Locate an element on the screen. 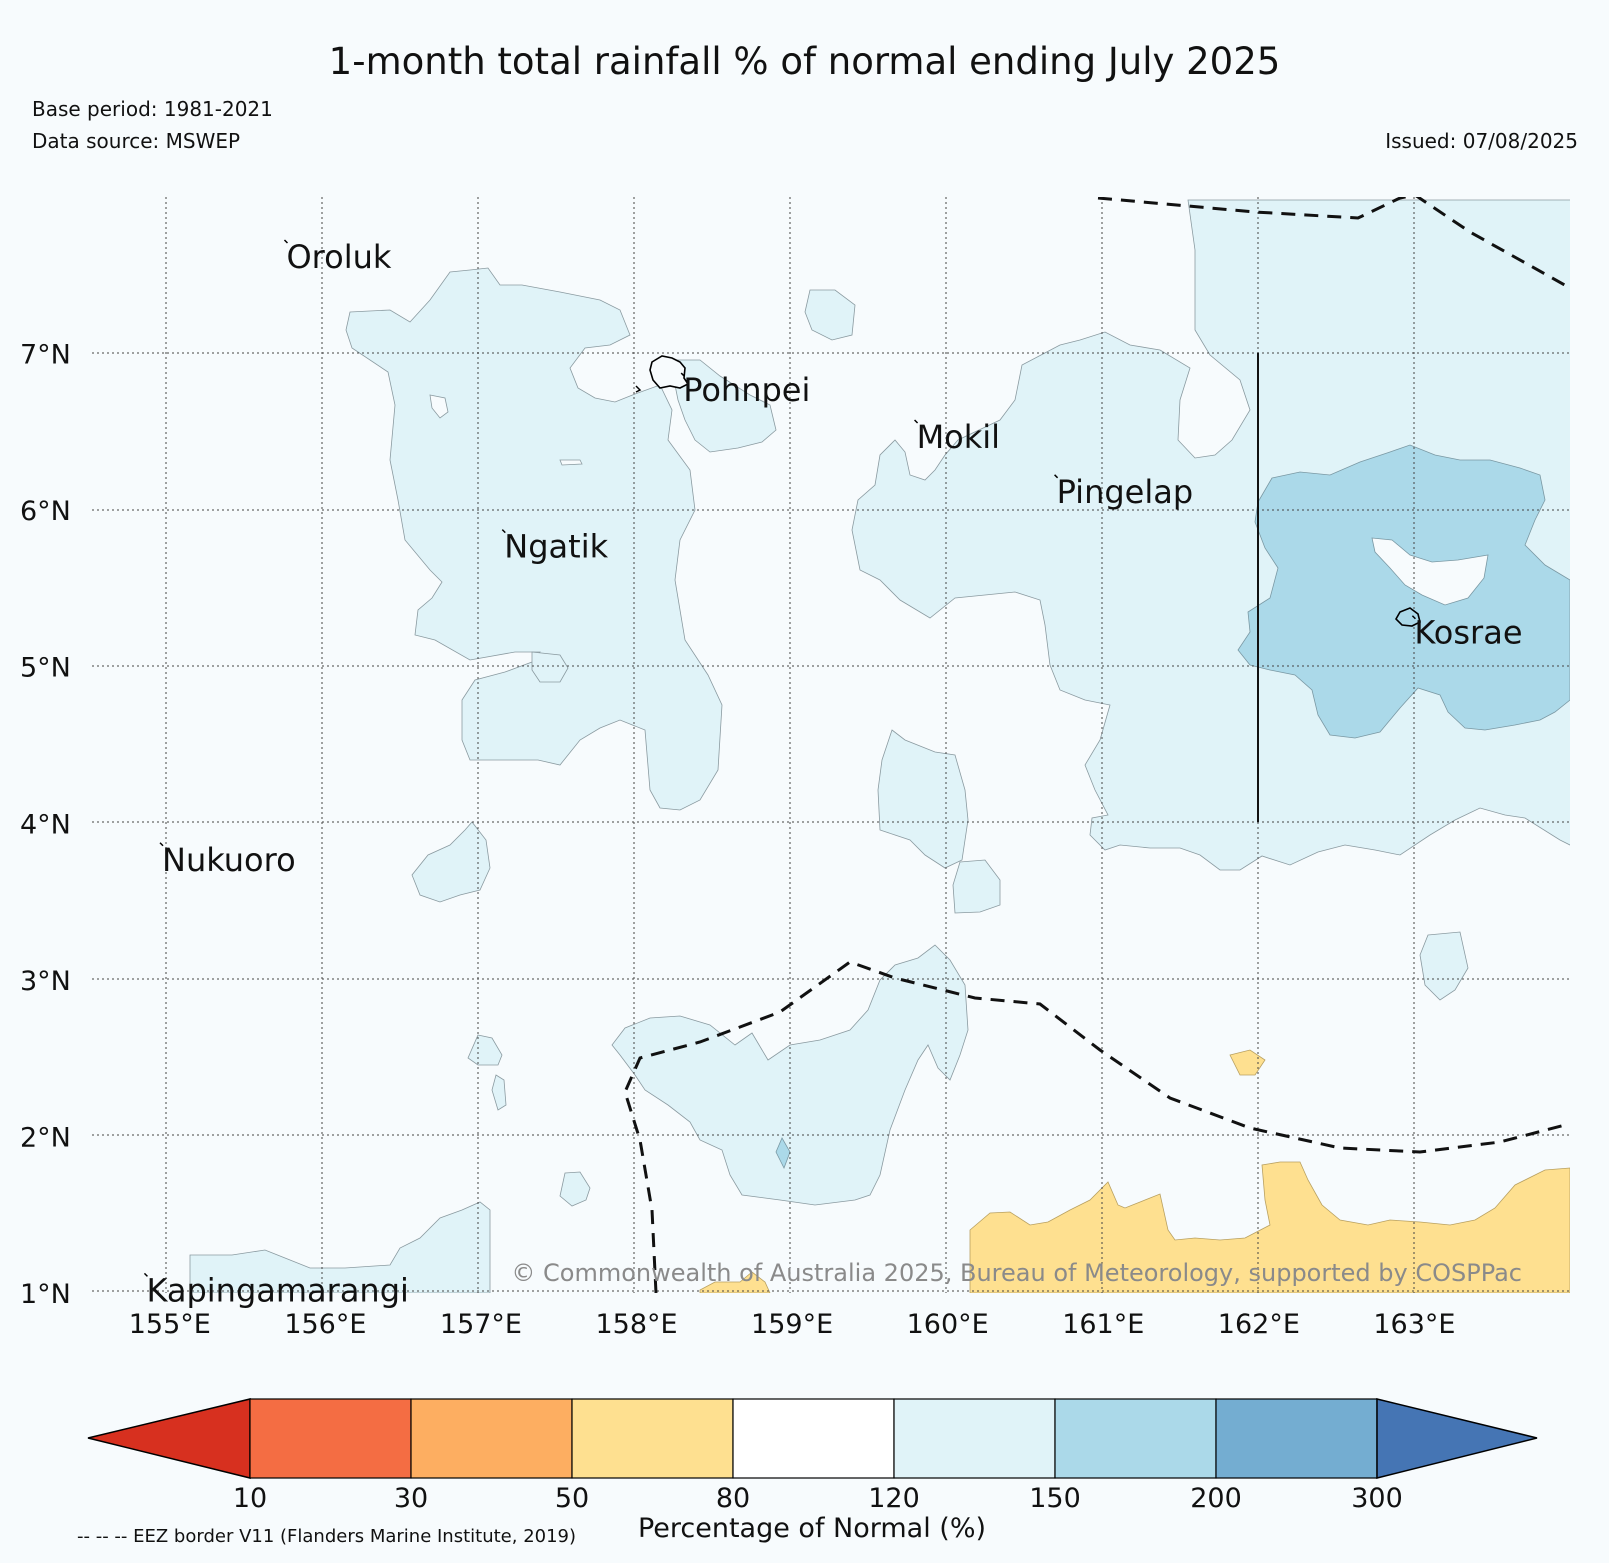  colorbar-label-300: 300 is located at coordinates (1377, 1498).